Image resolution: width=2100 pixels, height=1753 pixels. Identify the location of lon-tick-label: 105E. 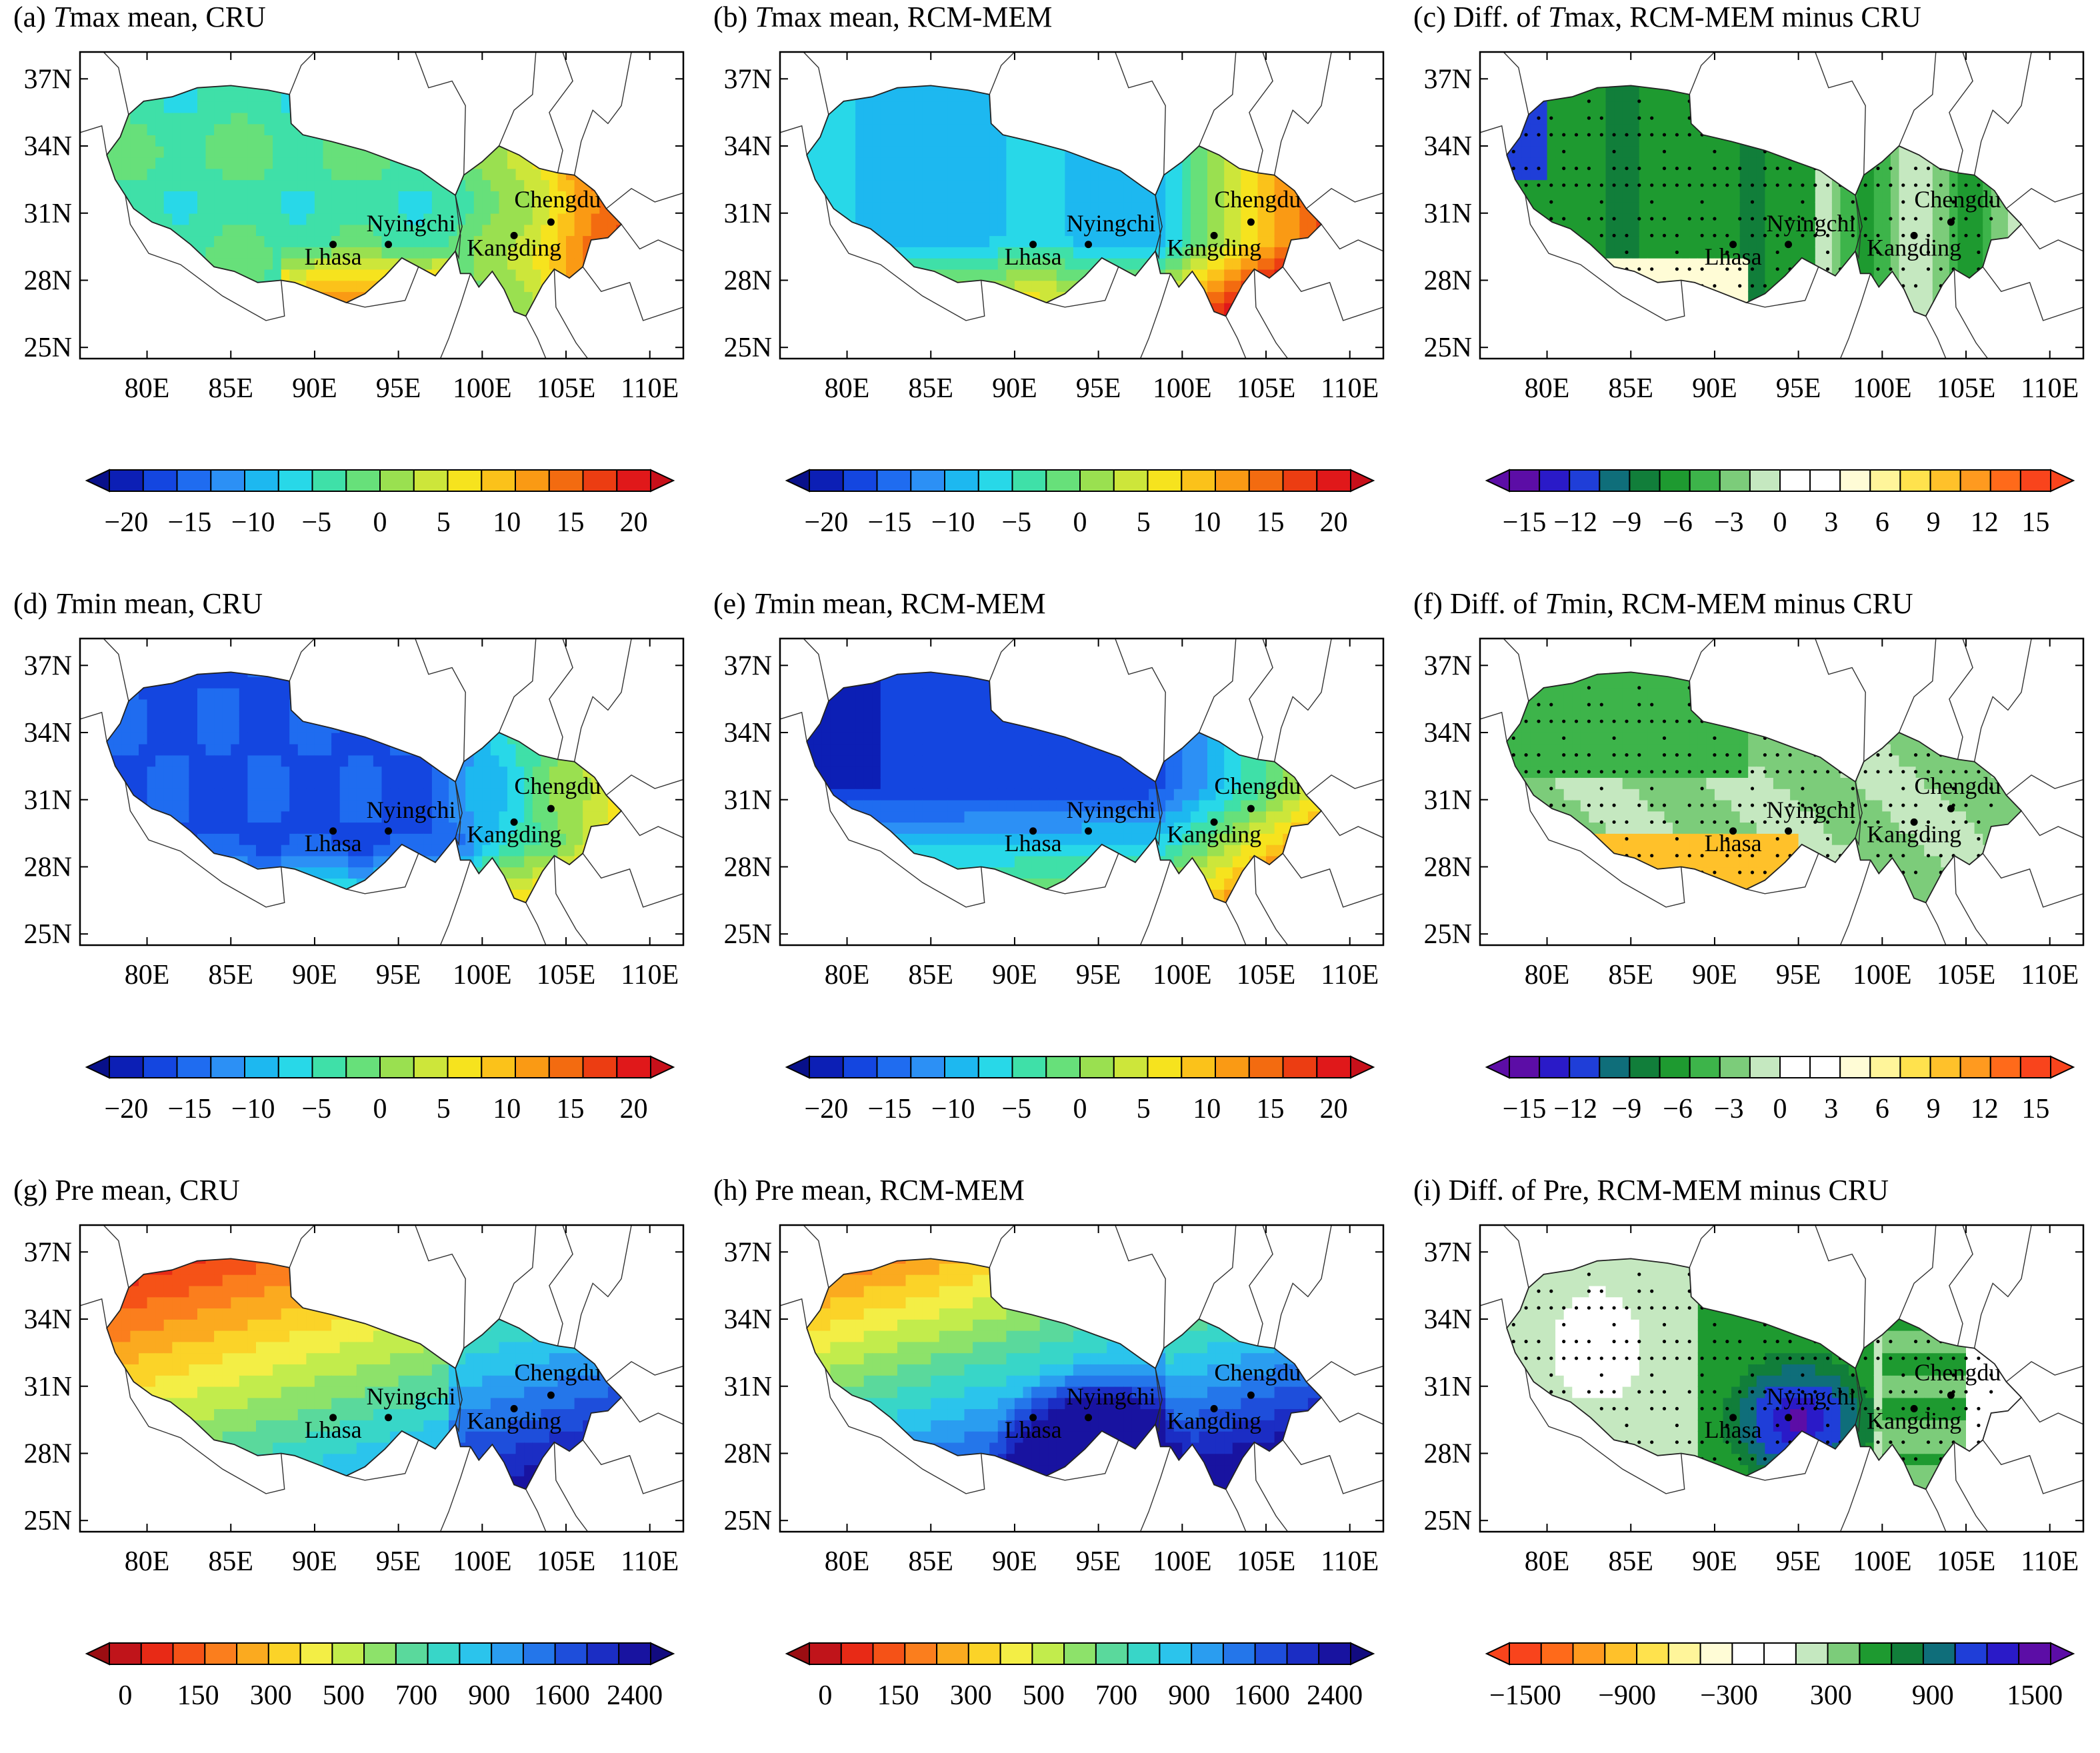
(1966, 389).